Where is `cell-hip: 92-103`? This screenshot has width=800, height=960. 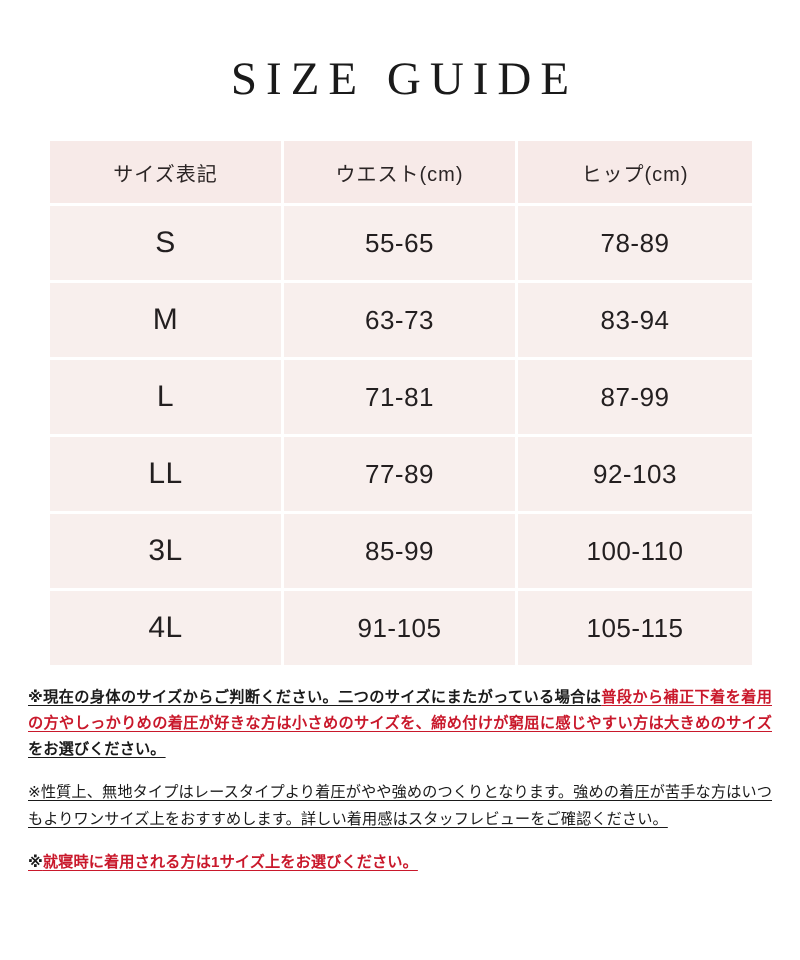
cell-hip: 92-103 is located at coordinates (635, 475).